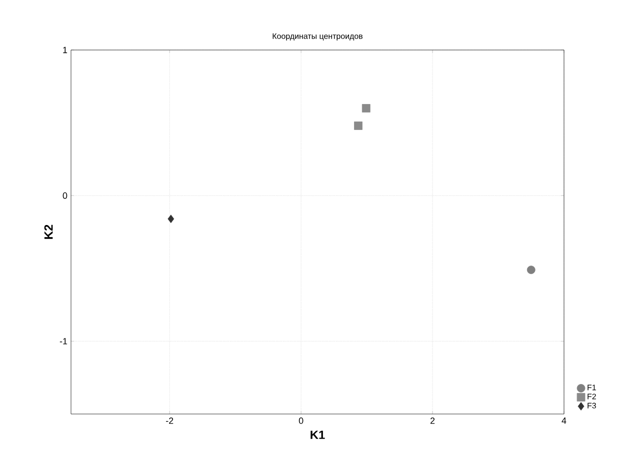  I want to click on y-axis-title: K2, so click(48, 231).